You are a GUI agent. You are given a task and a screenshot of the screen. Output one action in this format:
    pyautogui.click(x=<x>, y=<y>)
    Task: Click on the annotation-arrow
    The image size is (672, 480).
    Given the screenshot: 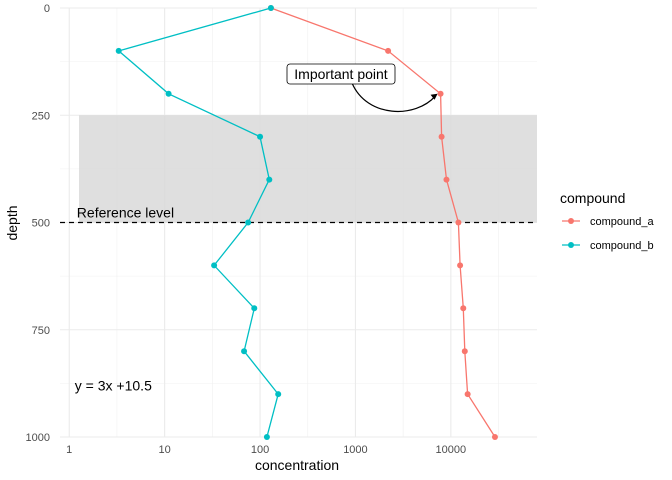 What is the action you would take?
    pyautogui.click(x=394, y=97)
    